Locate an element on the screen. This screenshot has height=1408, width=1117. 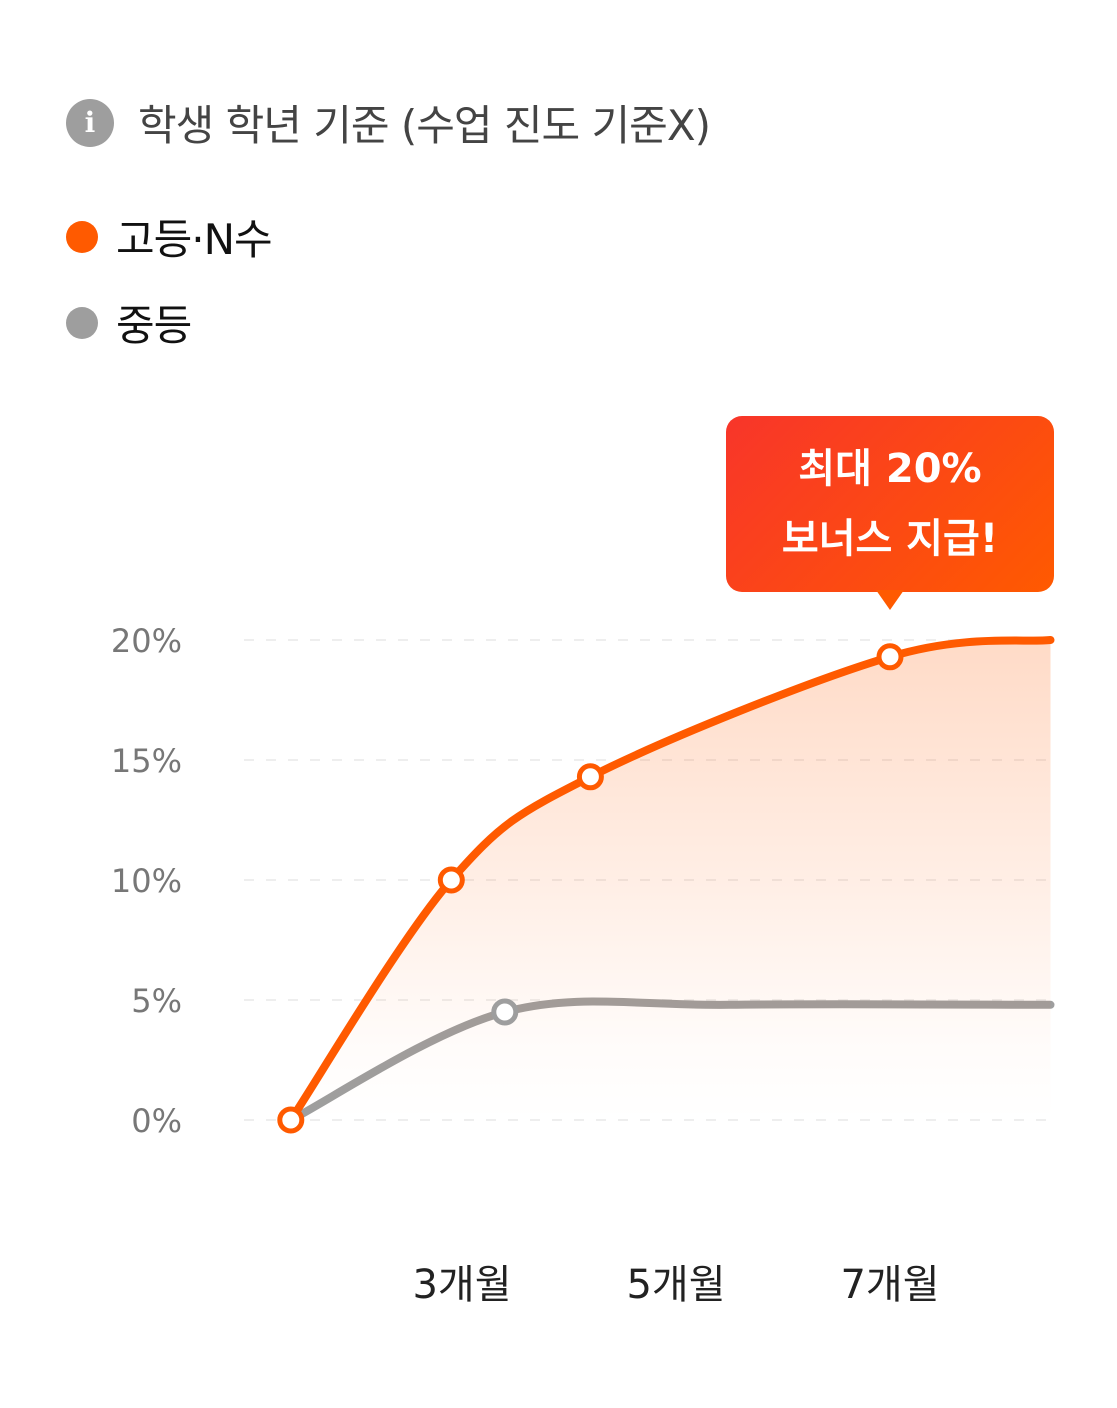
x-tick-label: 7개월 is located at coordinates (889, 1285).